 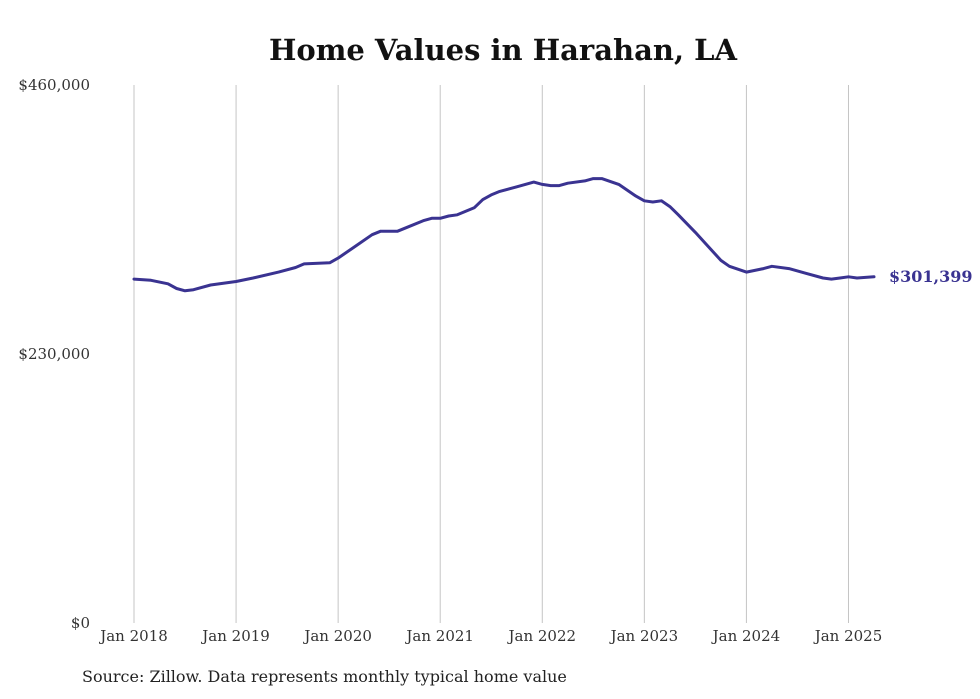 I want to click on x-tick-label: Jan 2022, so click(x=541, y=636).